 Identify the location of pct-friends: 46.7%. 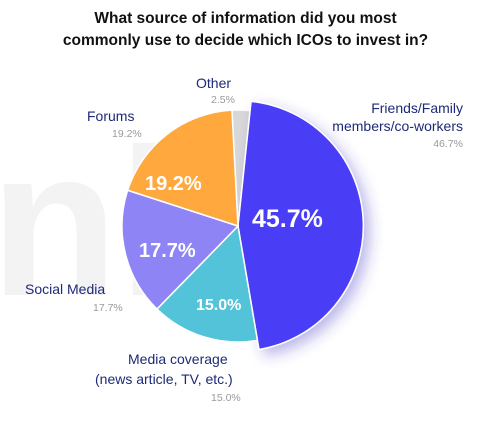
(448, 144).